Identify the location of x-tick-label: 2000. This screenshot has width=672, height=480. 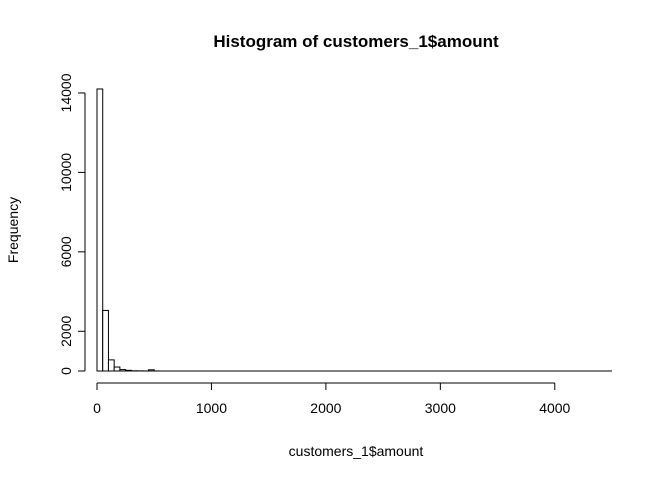
(325, 408).